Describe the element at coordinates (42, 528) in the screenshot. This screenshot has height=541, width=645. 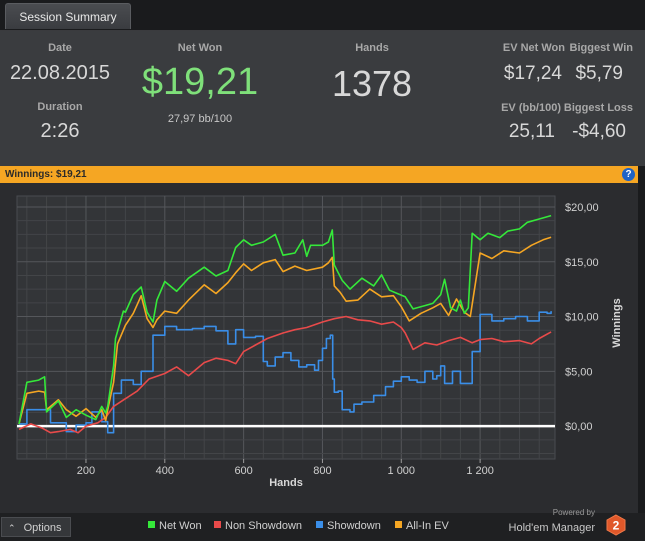
I see `options-label: Options` at that location.